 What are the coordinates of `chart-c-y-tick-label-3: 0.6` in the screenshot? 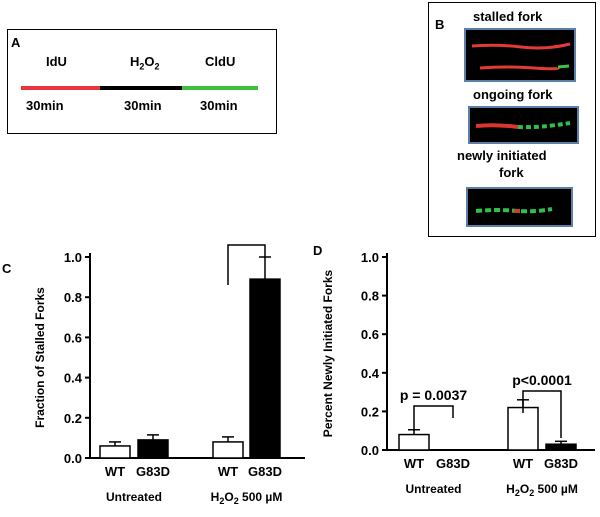 It's located at (73, 337).